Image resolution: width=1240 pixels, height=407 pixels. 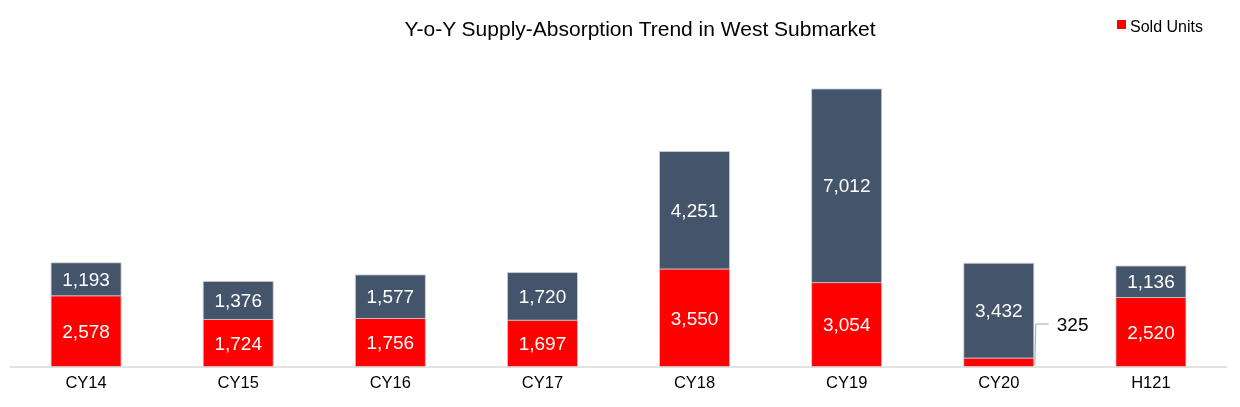 What do you see at coordinates (694, 318) in the screenshot?
I see `data-label: 3,550` at bounding box center [694, 318].